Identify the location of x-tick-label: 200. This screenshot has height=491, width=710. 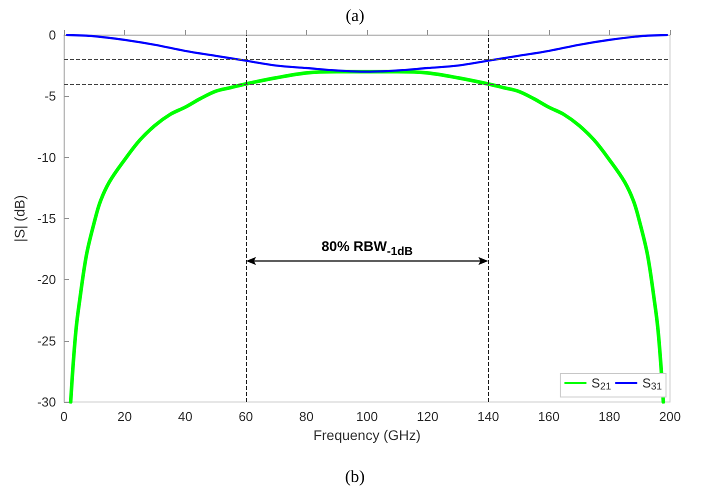
(670, 416).